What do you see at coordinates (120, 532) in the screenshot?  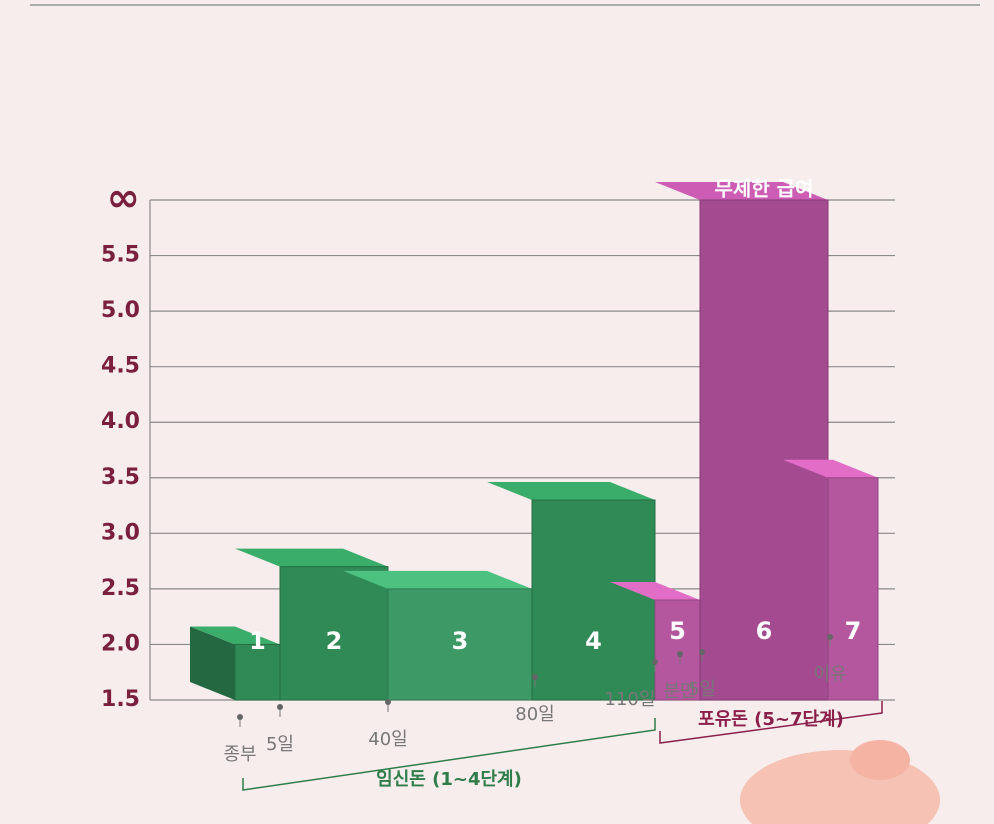 I see `y-tick-label: 3.0` at bounding box center [120, 532].